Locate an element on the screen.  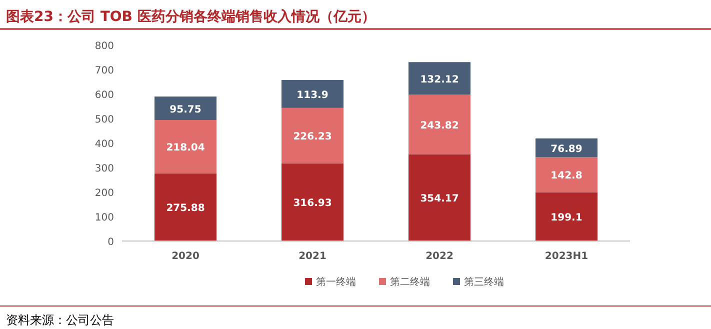
data-label: 354.17 is located at coordinates (439, 199).